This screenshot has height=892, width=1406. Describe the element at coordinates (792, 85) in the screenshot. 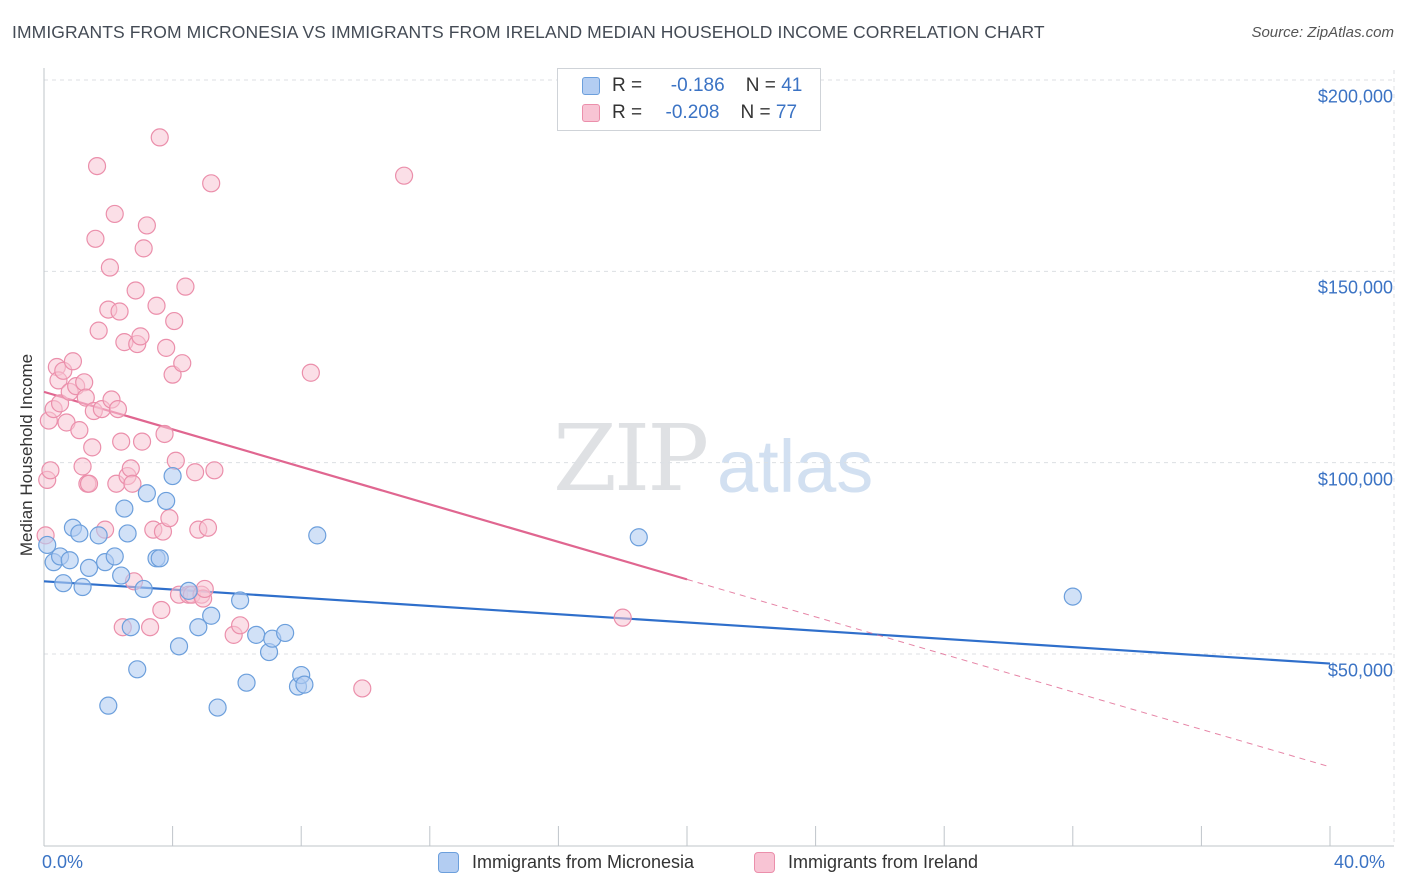

I see `legend-n-value: 41` at that location.